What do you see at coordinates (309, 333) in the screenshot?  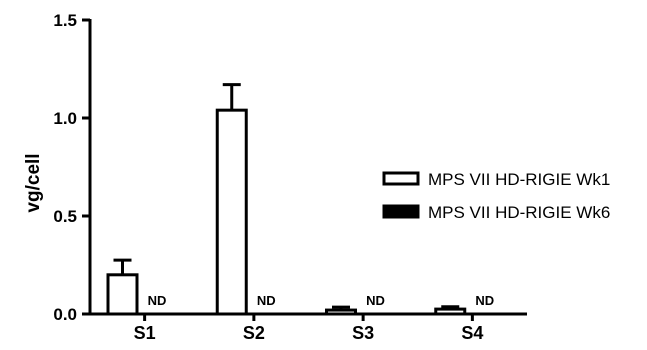 I see `x-tick-labels: S1 S2 S3 S4` at bounding box center [309, 333].